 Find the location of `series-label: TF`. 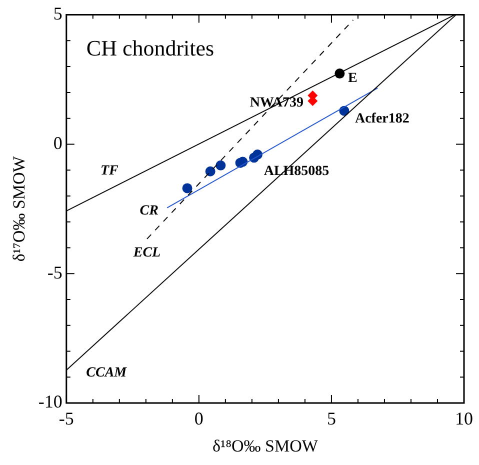

series-label: TF is located at coordinates (109, 171).